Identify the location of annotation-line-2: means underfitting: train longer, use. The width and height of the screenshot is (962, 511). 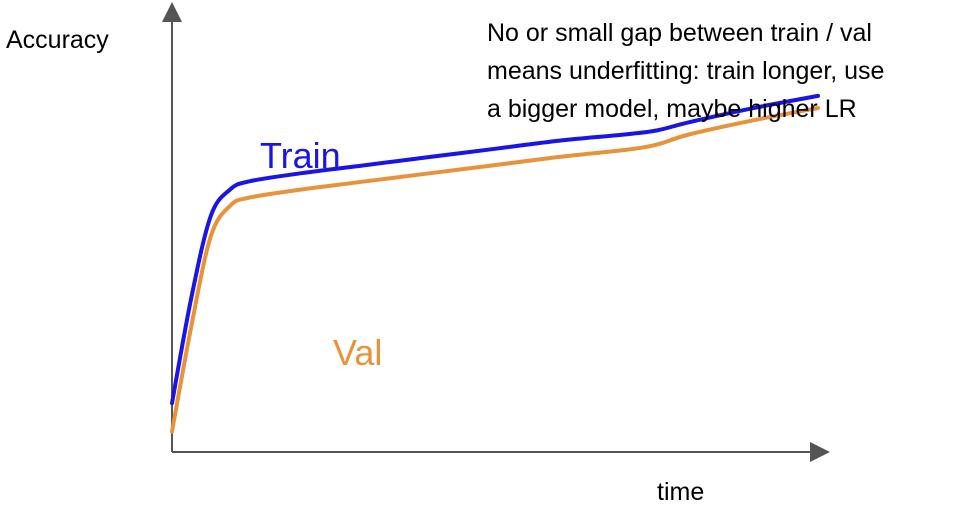
(686, 71).